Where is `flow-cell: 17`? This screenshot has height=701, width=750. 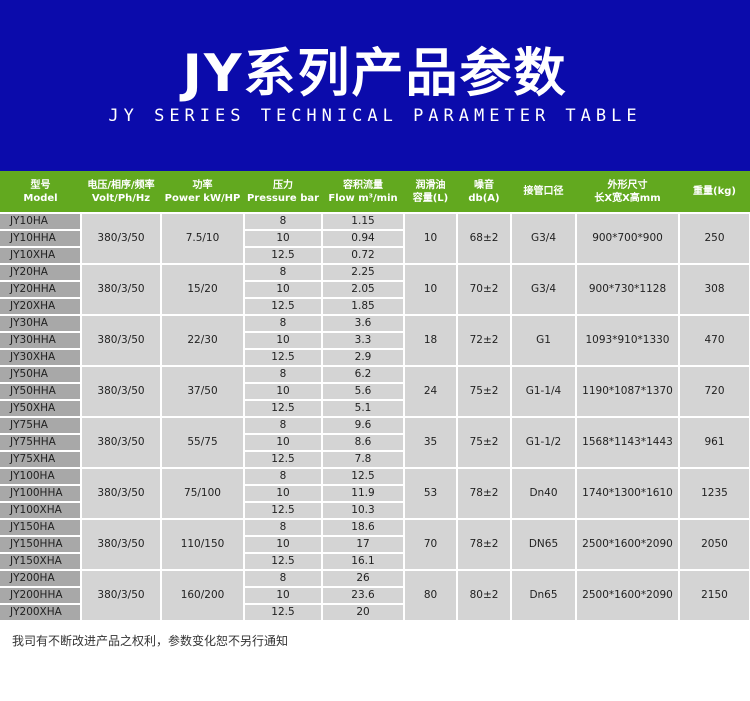 flow-cell: 17 is located at coordinates (363, 544).